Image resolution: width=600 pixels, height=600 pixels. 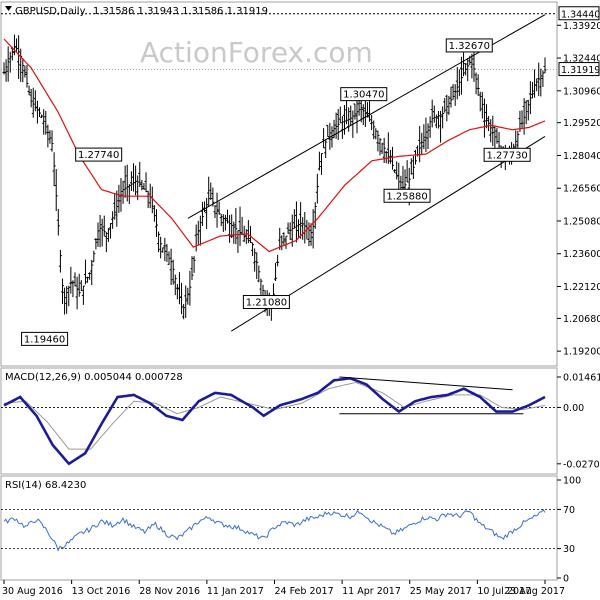 What do you see at coordinates (581, 91) in the screenshot?
I see `price-tick-label: 1.30960` at bounding box center [581, 91].